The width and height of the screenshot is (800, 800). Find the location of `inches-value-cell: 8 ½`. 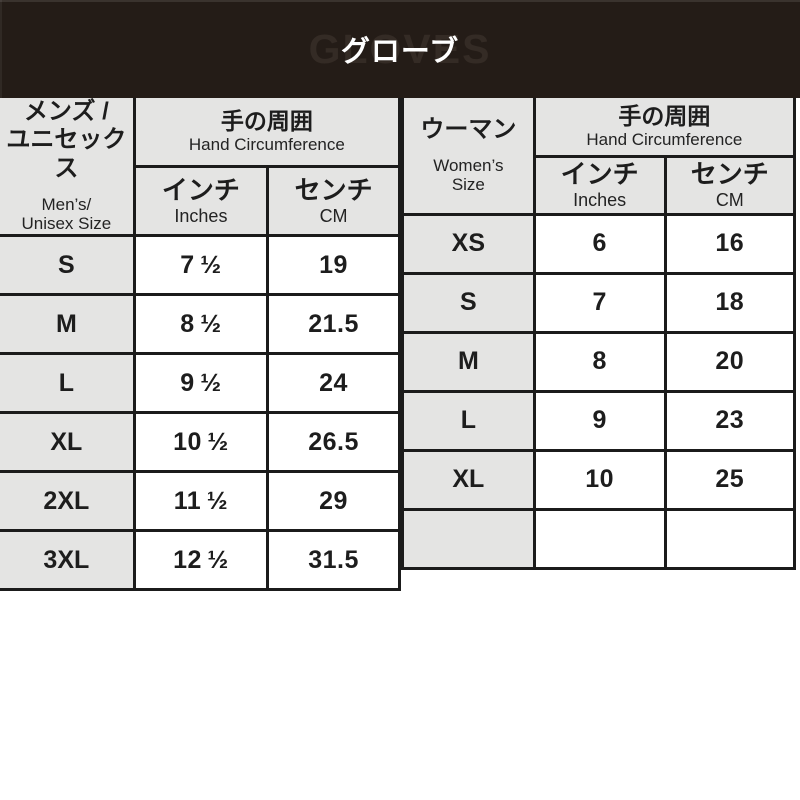

inches-value-cell: 8 ½ is located at coordinates (201, 324).